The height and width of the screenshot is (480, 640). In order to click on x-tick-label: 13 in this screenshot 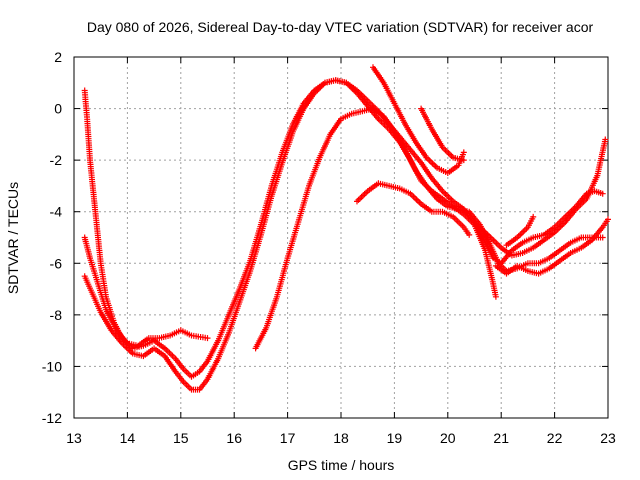, I will do `click(74, 438)`.